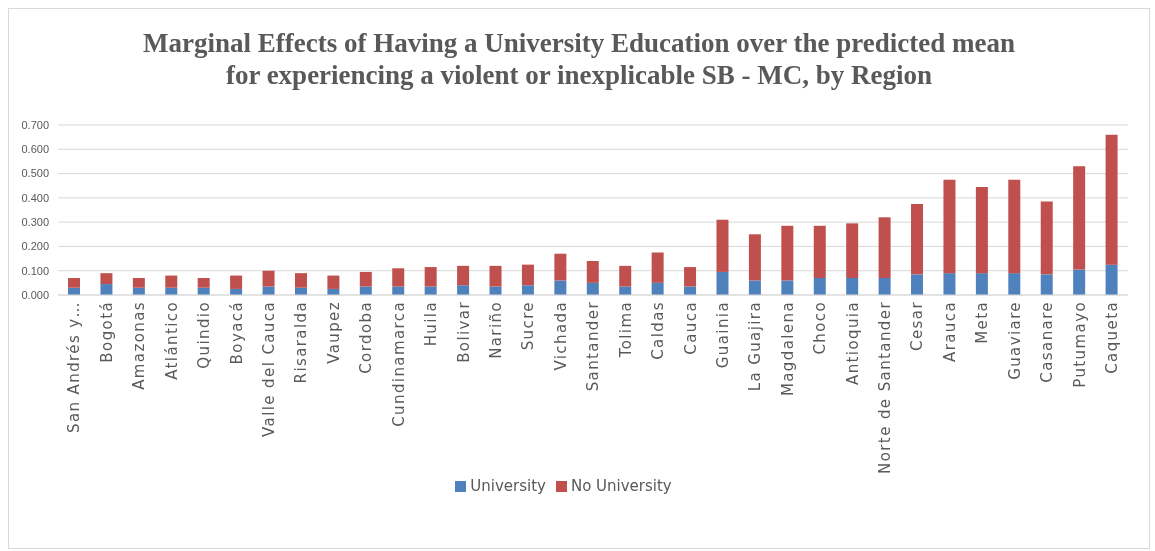 The width and height of the screenshot is (1155, 551). I want to click on x-tick-label: Choco, so click(820, 328).